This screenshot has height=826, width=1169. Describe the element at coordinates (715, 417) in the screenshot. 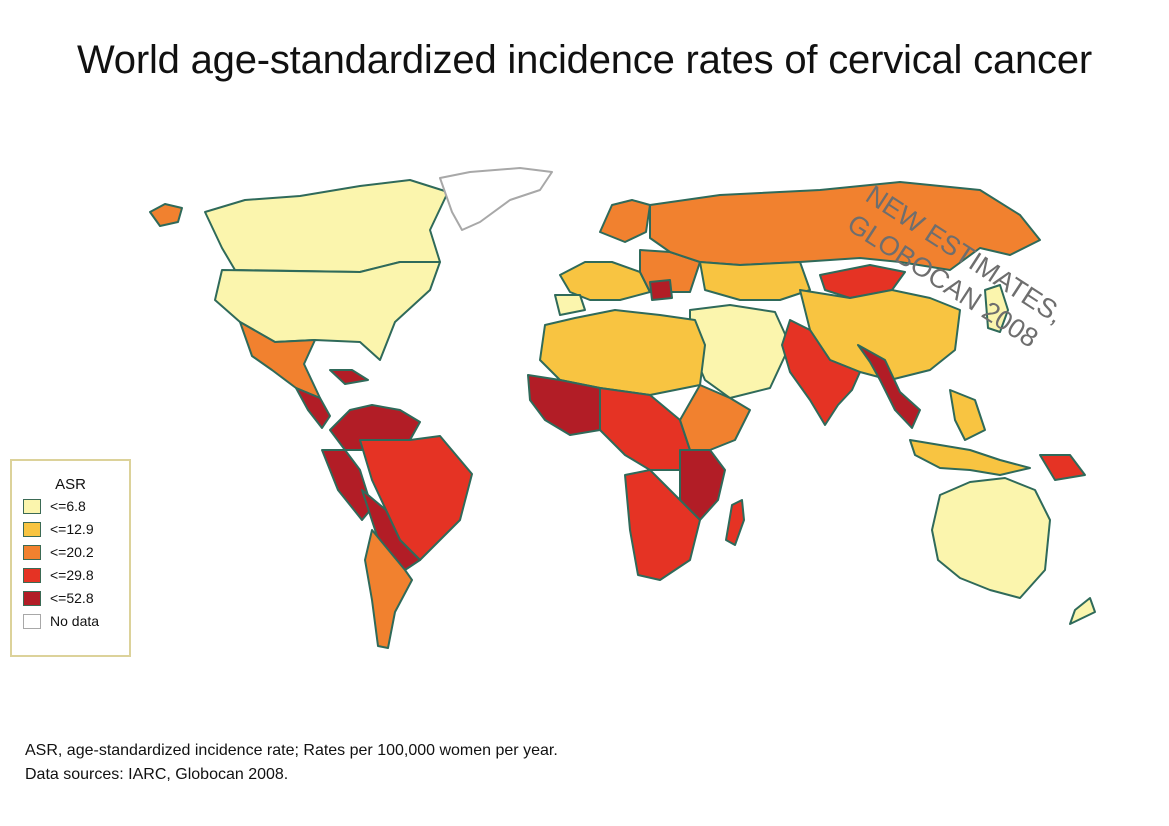

I see `region-horn-of-africa` at that location.